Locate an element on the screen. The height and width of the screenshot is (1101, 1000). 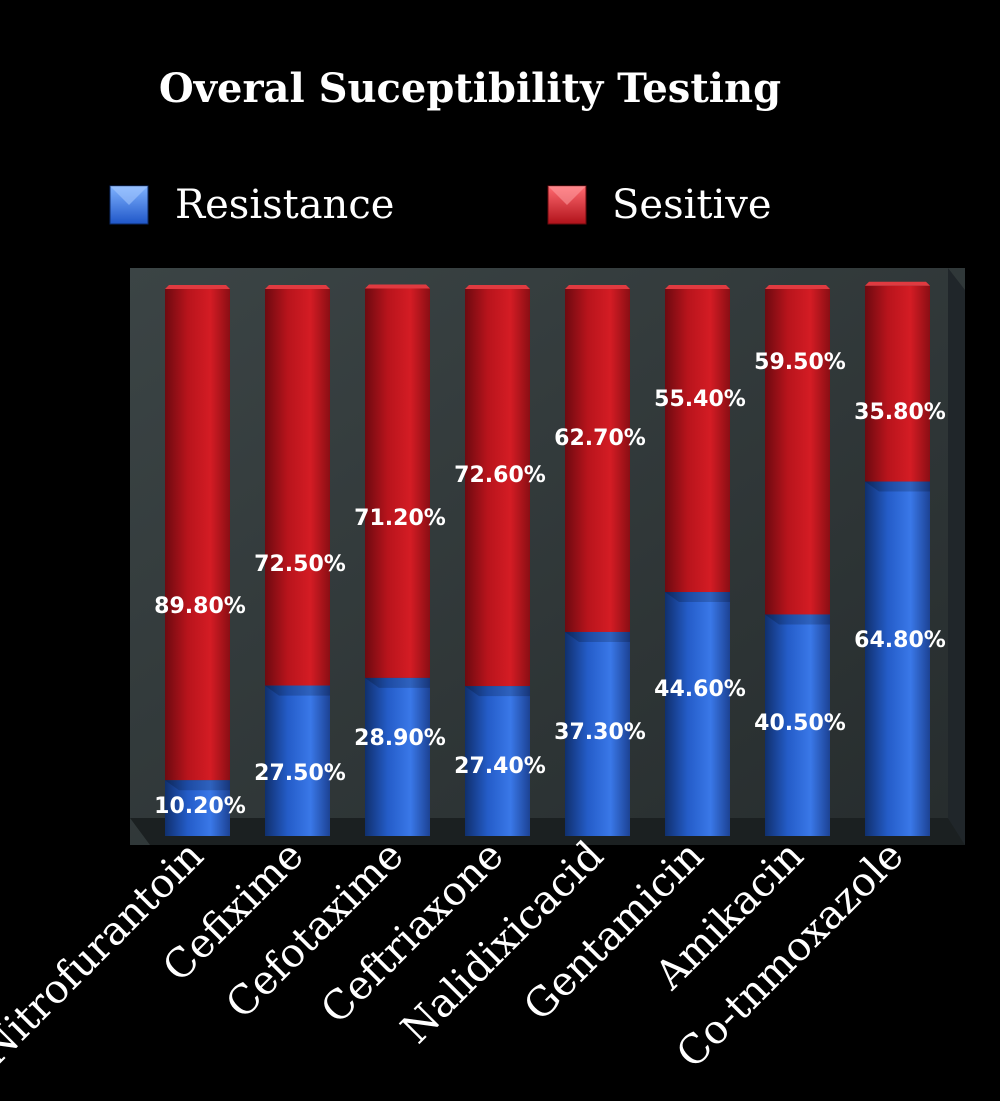
data-label-sesitive-0: 89.80% is located at coordinates (200, 606).